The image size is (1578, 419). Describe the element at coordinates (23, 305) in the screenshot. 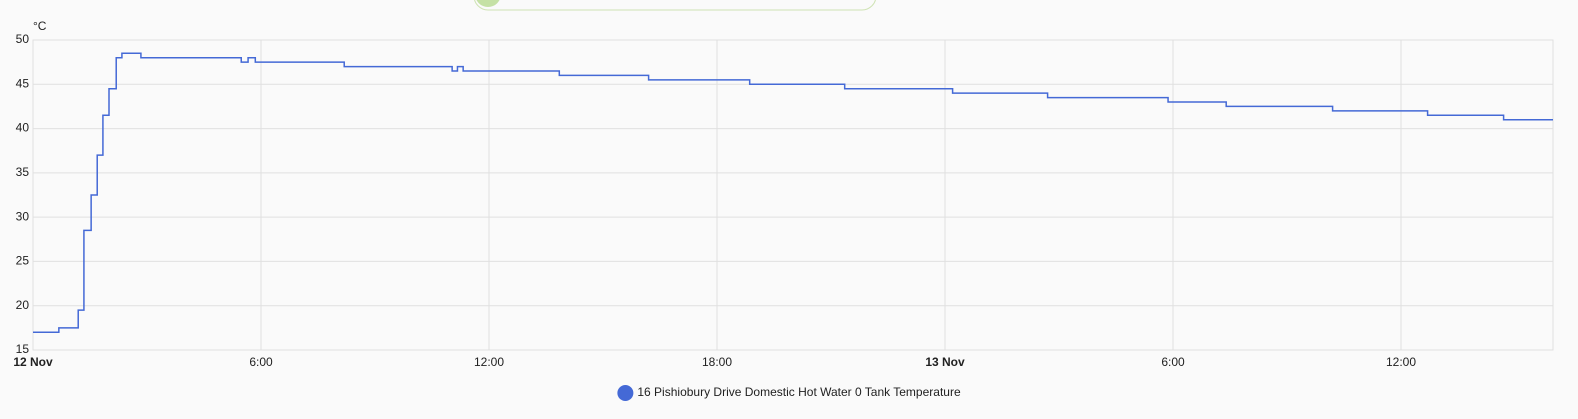

I see `y-tick-label: 20` at that location.